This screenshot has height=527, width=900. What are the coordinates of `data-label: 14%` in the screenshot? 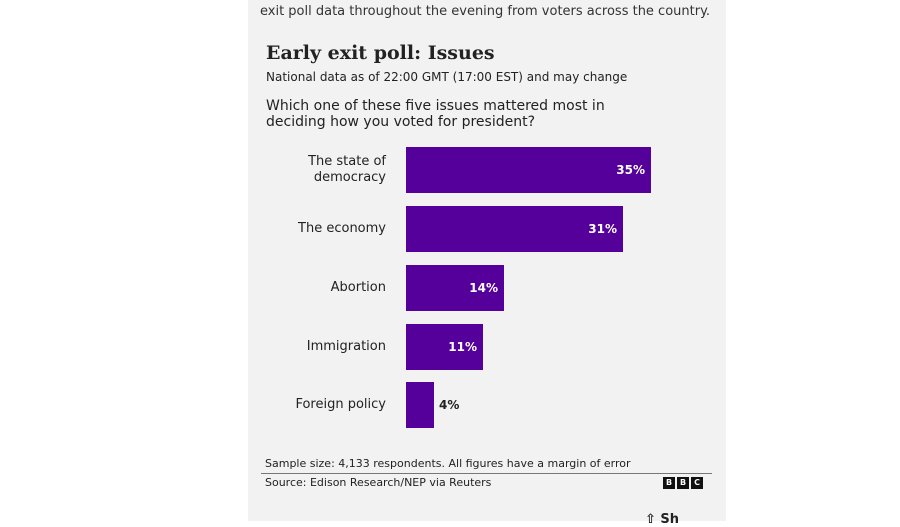 It's located at (483, 288).